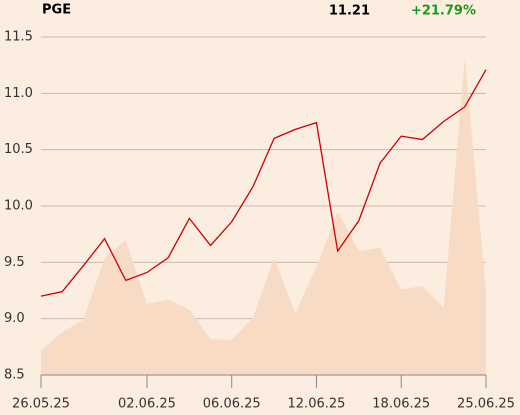 This screenshot has height=415, width=520. I want to click on x-tick-label: 12.06.25, so click(317, 404).